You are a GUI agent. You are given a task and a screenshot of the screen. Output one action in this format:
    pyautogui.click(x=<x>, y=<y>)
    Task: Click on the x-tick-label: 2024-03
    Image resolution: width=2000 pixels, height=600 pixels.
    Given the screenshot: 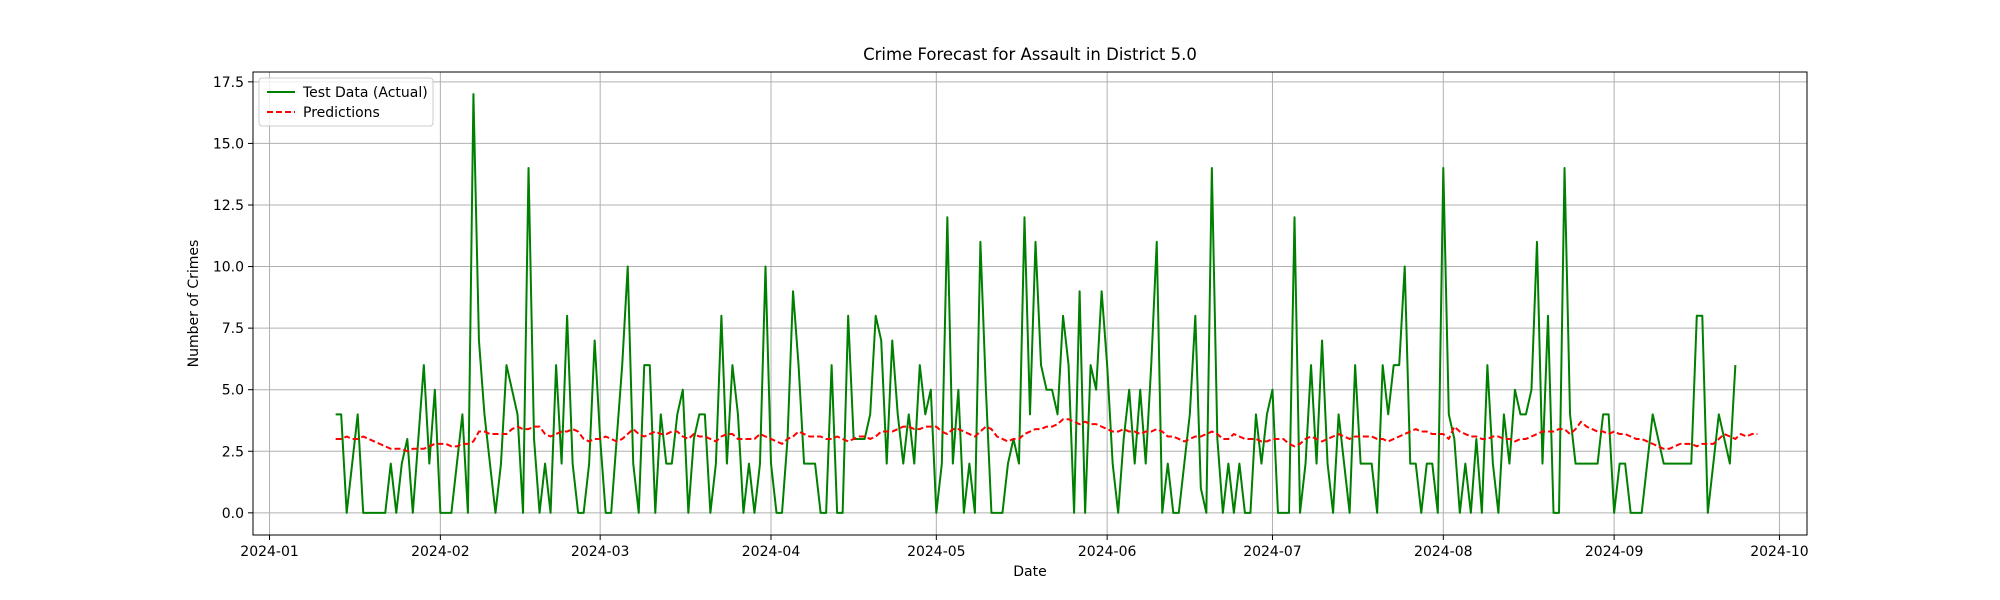 What is the action you would take?
    pyautogui.click(x=600, y=552)
    